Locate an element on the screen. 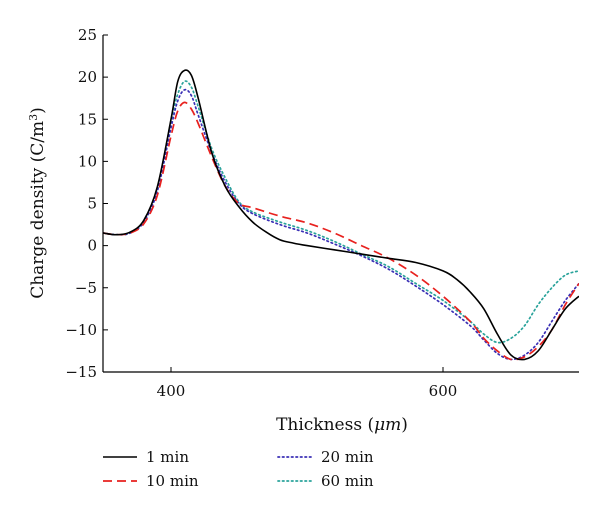  x-axis-title-main: Thickness ( is located at coordinates (325, 425).